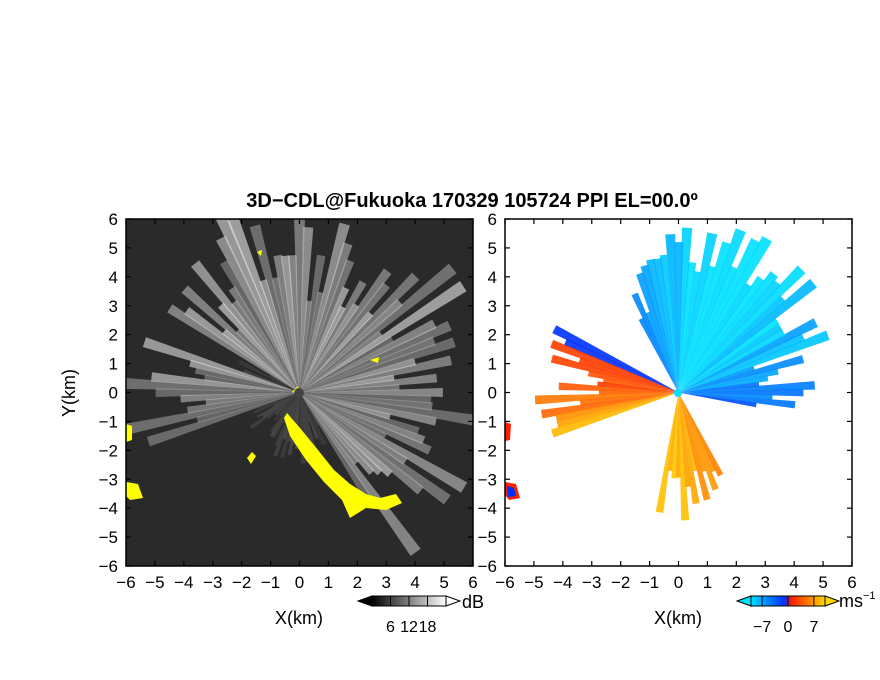 Image resolution: width=880 pixels, height=680 pixels. What do you see at coordinates (678, 393) in the screenshot?
I see `radar-center-right` at bounding box center [678, 393].